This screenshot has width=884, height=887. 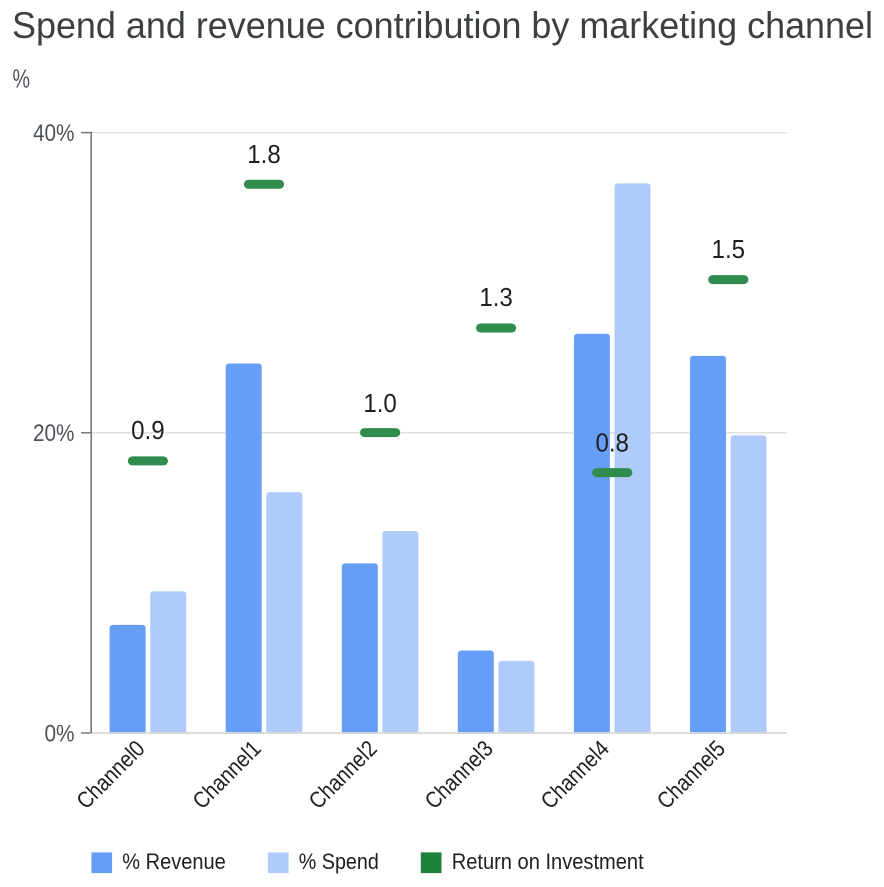 What do you see at coordinates (380, 403) in the screenshot?
I see `svg-text: 1.0` at bounding box center [380, 403].